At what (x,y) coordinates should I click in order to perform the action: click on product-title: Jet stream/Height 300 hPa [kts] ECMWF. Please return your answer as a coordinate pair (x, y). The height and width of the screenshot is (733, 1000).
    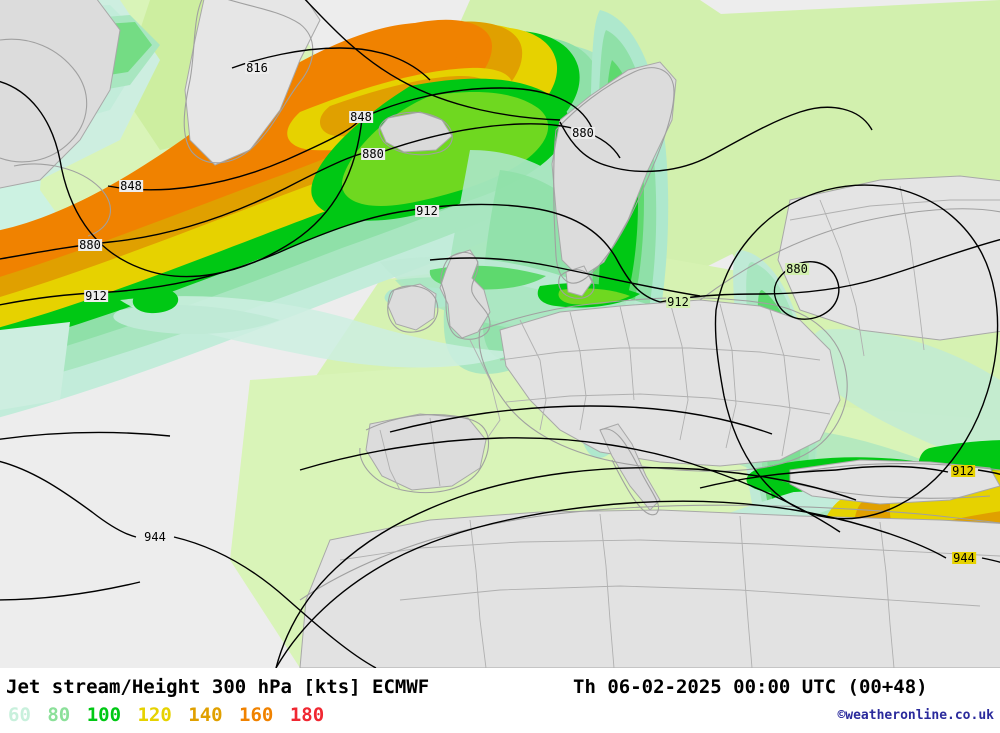
    Looking at the image, I should click on (218, 687).